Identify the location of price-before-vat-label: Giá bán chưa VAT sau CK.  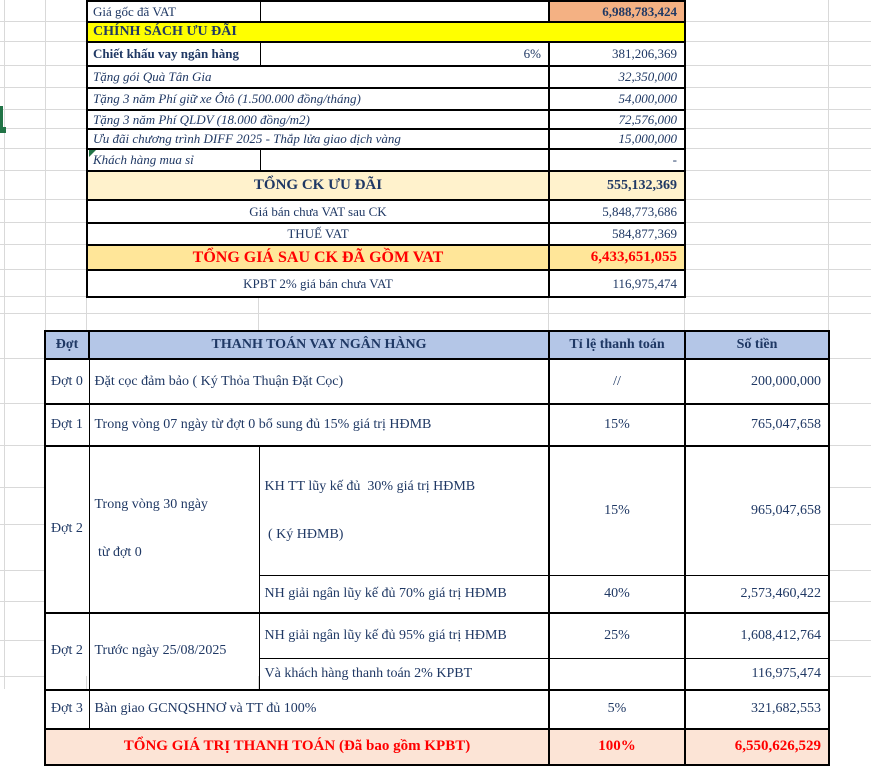
(318, 211).